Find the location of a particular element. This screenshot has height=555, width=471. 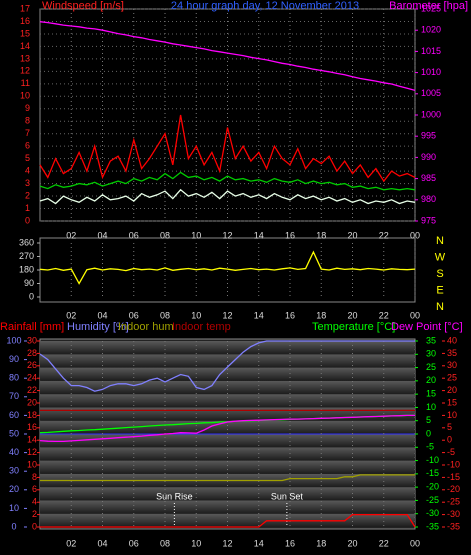

y-tick-label: 25 is located at coordinates (431, 367).